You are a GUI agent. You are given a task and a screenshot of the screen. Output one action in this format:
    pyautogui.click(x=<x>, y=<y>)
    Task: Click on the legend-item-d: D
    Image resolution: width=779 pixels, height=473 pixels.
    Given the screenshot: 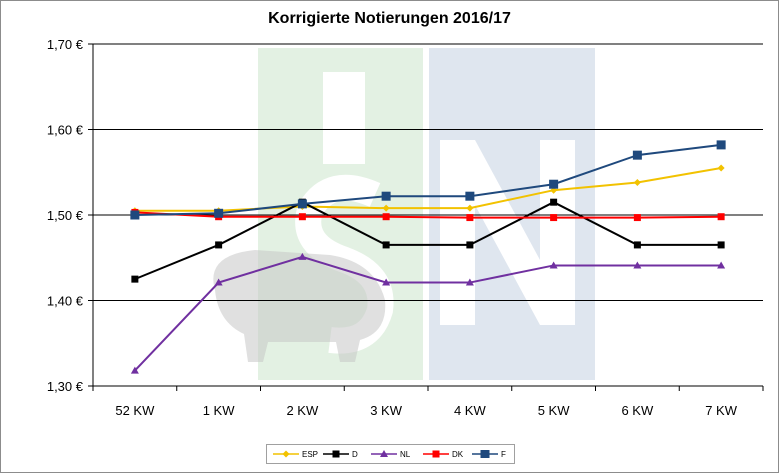 What is the action you would take?
    pyautogui.click(x=340, y=454)
    